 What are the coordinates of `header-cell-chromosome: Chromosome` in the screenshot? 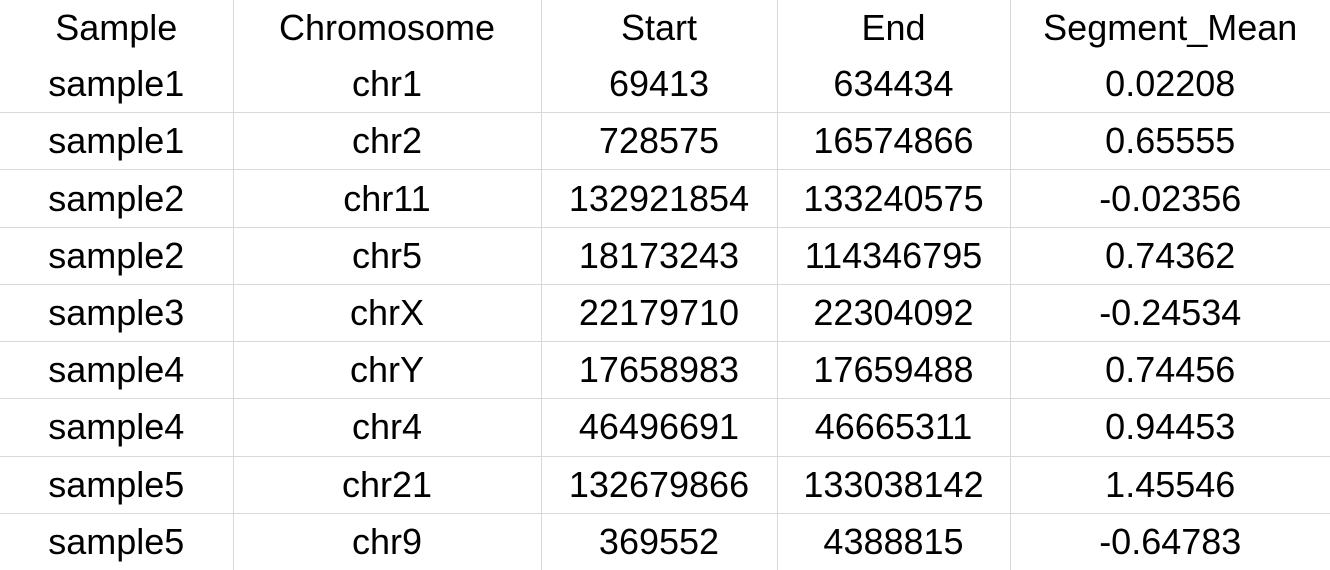 It's located at (387, 28).